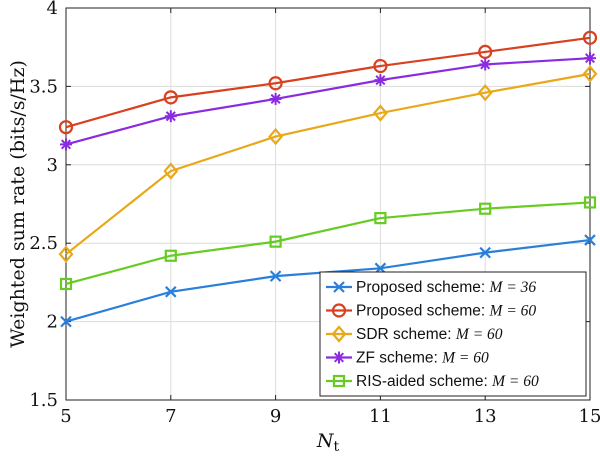  Describe the element at coordinates (485, 416) in the screenshot. I see `x-tick-label: 13` at that location.